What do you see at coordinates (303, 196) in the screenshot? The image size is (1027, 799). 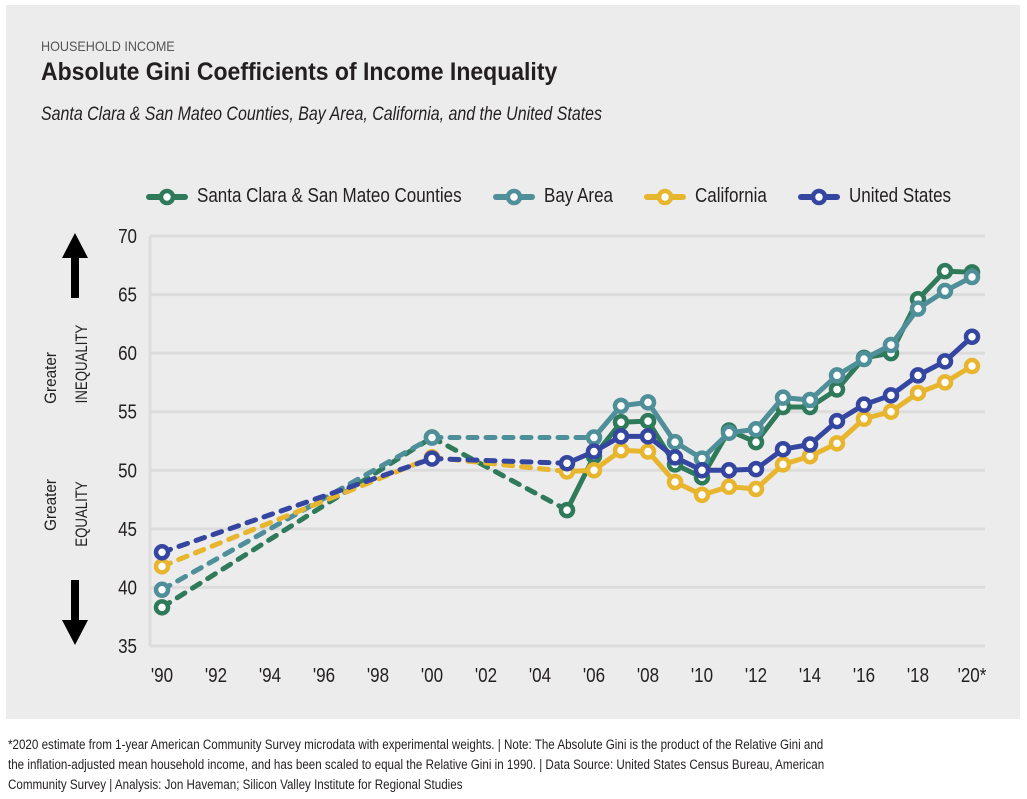 I see `legend-item: Santa Clara & San Mateo Counties` at bounding box center [303, 196].